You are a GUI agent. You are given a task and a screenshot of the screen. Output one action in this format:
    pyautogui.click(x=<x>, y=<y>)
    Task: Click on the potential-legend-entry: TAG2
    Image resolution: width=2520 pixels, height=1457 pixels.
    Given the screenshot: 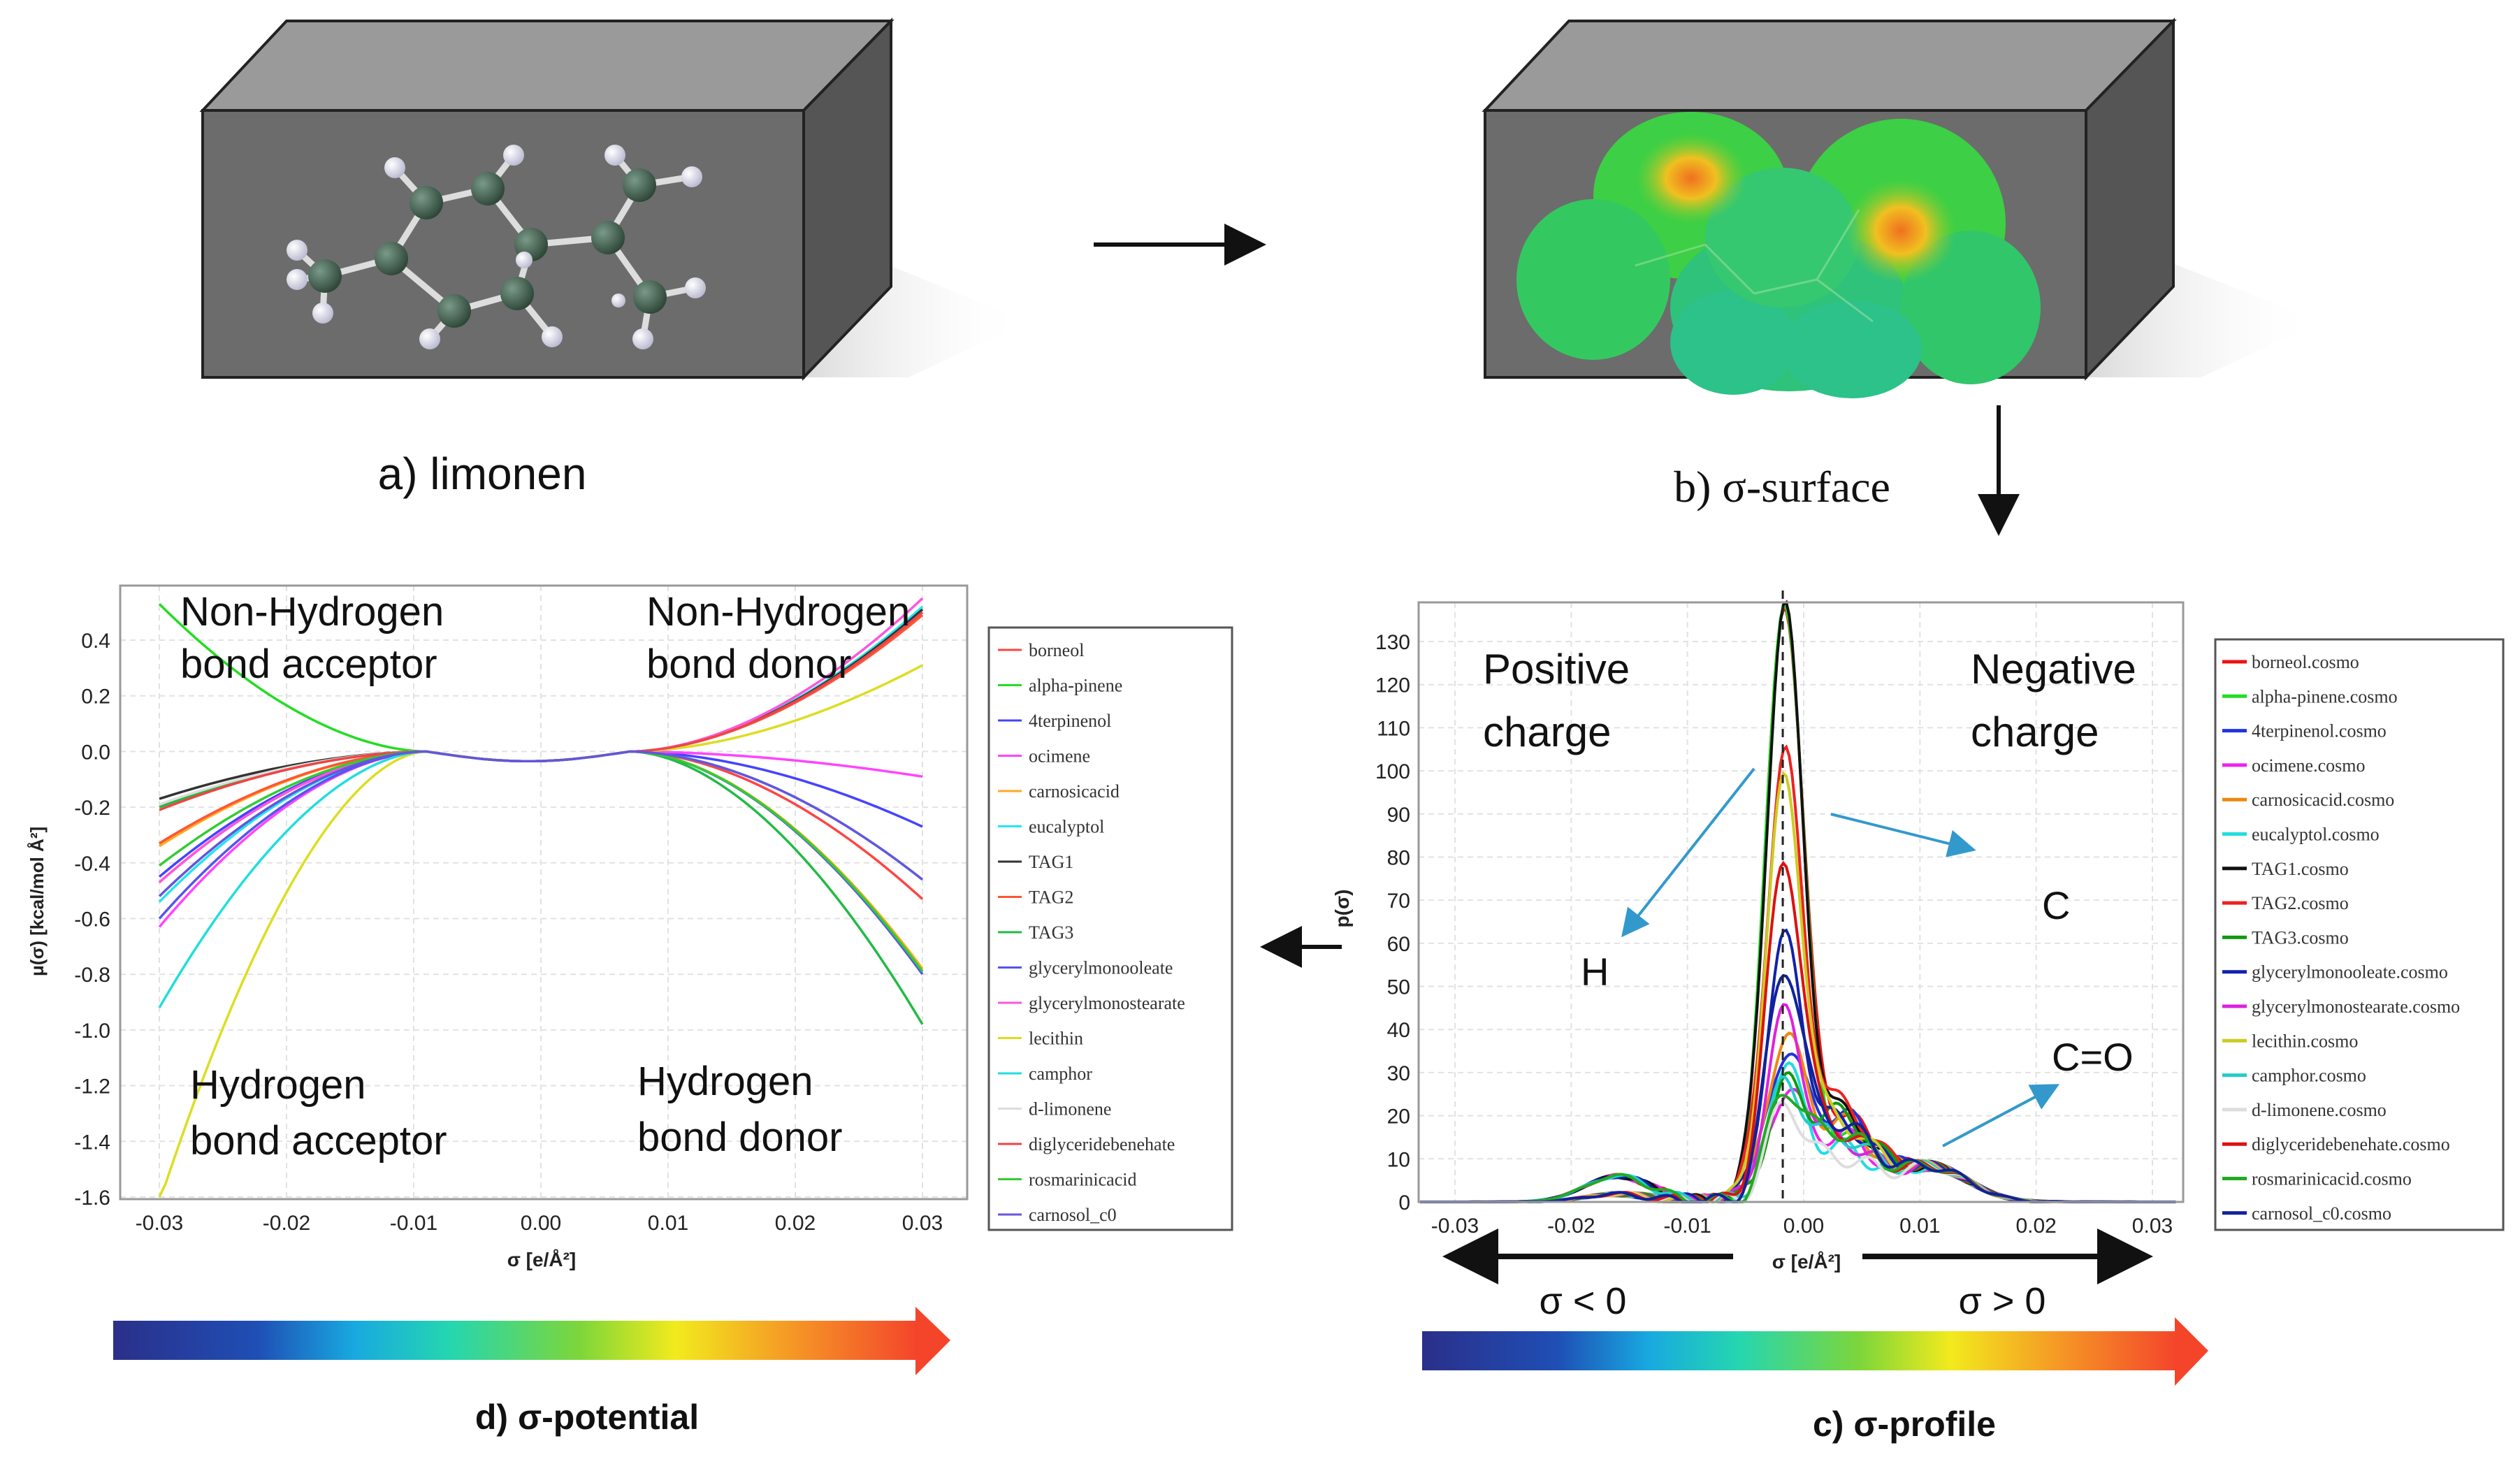 What is the action you would take?
    pyautogui.click(x=1051, y=897)
    